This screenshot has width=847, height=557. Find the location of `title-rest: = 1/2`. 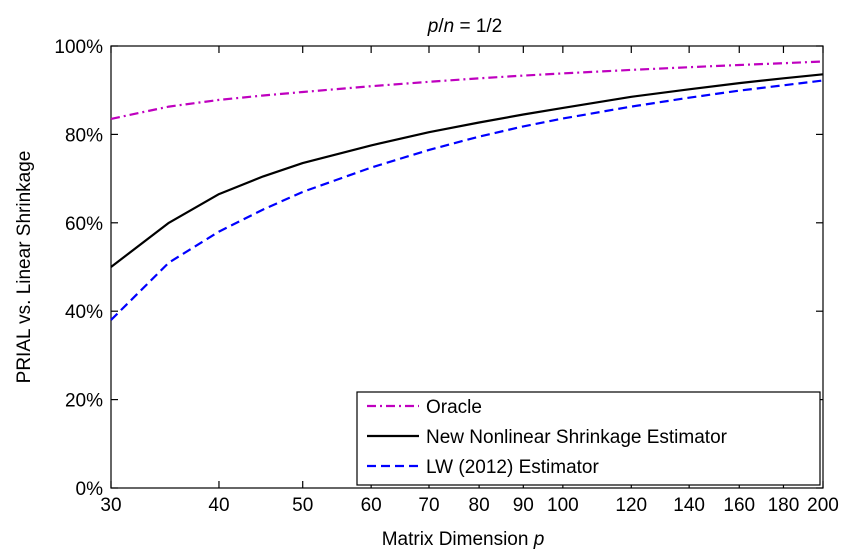

title-rest: = 1/2 is located at coordinates (478, 26).